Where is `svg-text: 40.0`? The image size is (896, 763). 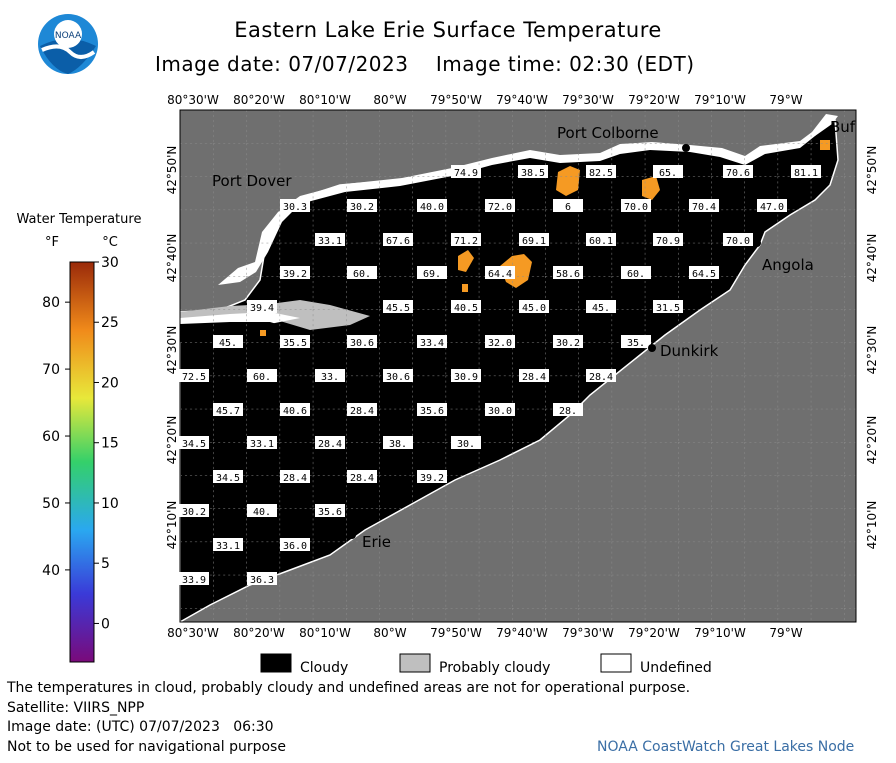 svg-text: 40.0 is located at coordinates (432, 207).